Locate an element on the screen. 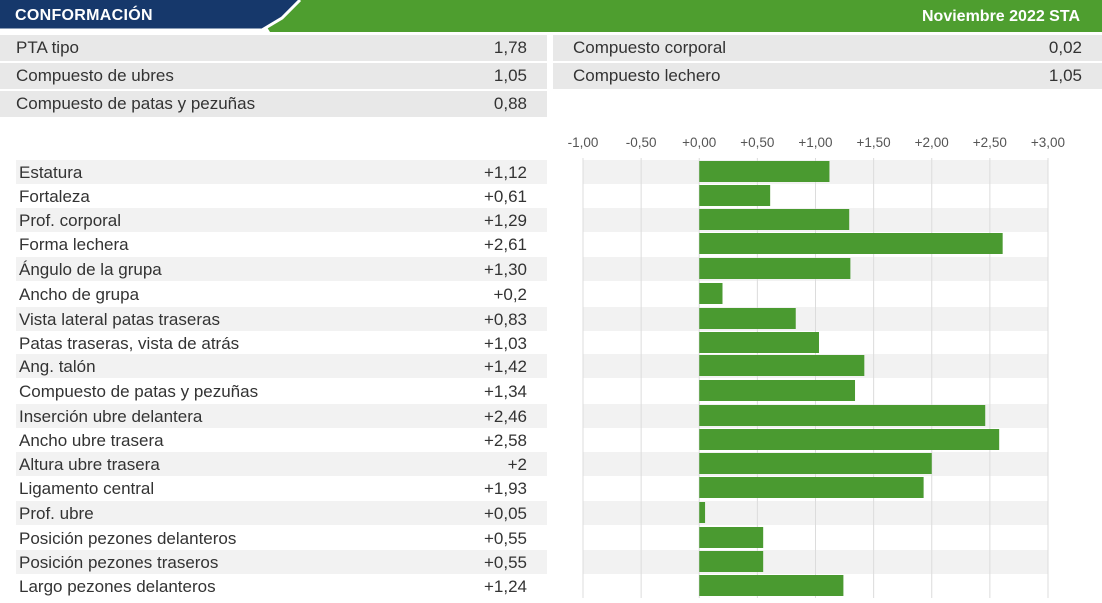 The height and width of the screenshot is (603, 1102). trait-row: Prof. ubre +0,05 is located at coordinates (281, 513).